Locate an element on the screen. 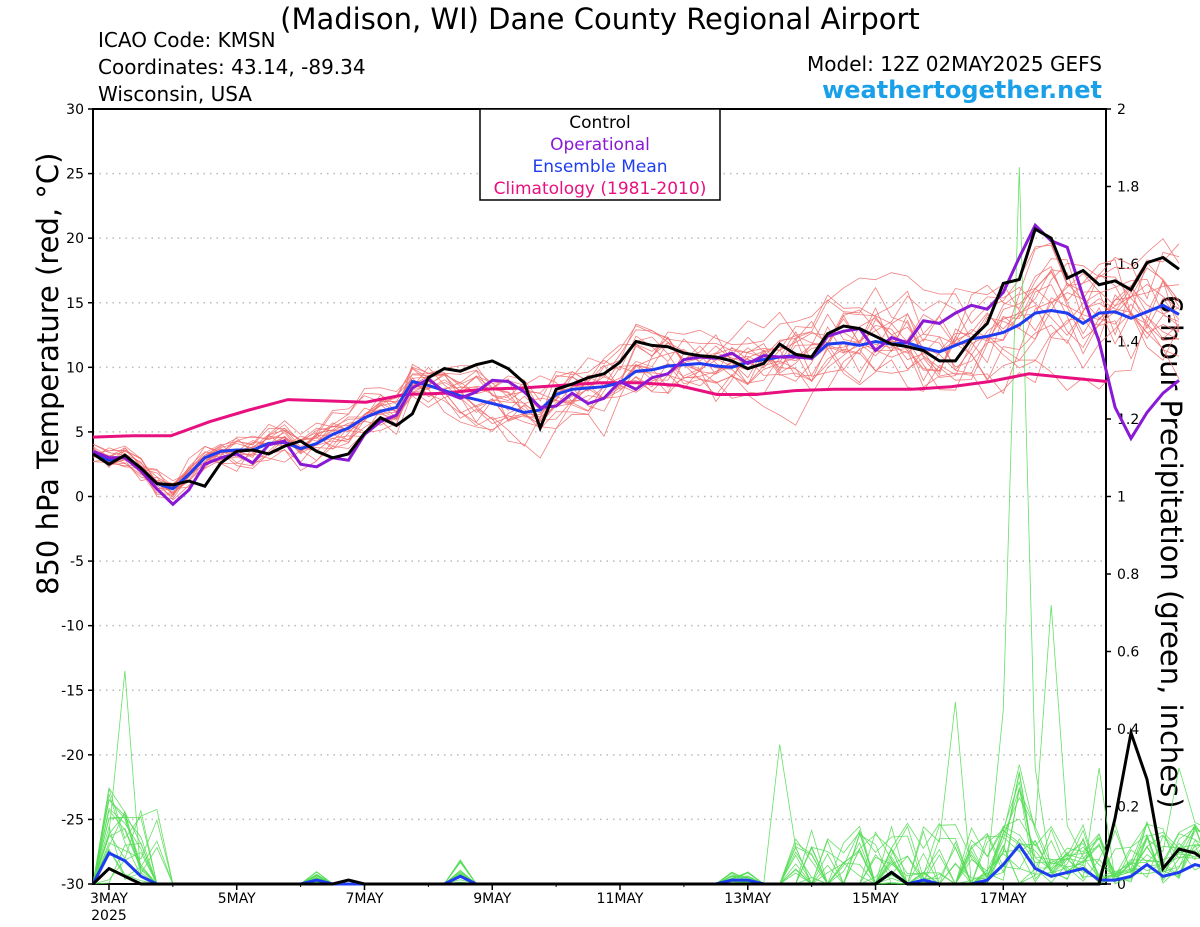  legend-entry: Ensemble Mean is located at coordinates (599, 167).